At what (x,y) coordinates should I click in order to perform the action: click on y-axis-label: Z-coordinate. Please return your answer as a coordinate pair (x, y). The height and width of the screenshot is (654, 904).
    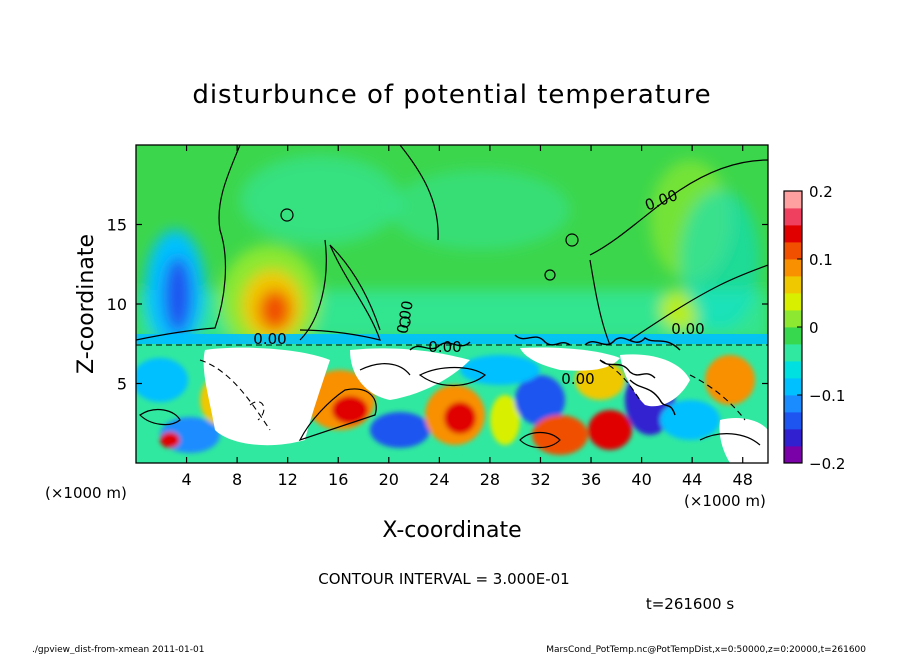
    Looking at the image, I should click on (86, 304).